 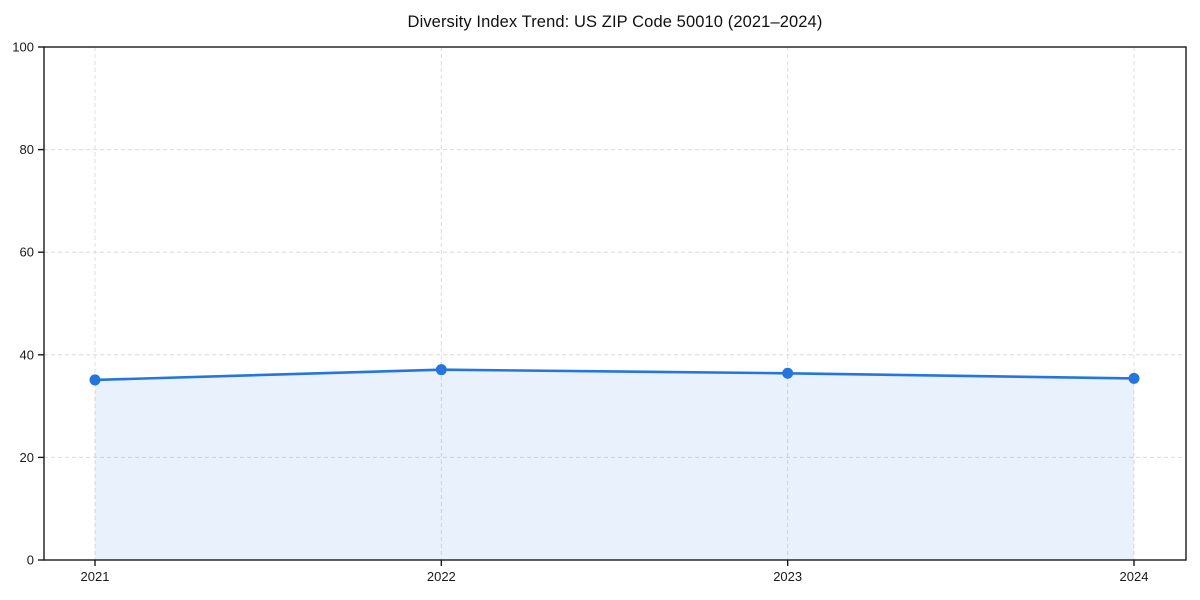 I want to click on x-axis-tick-label: 2022, so click(x=441, y=576).